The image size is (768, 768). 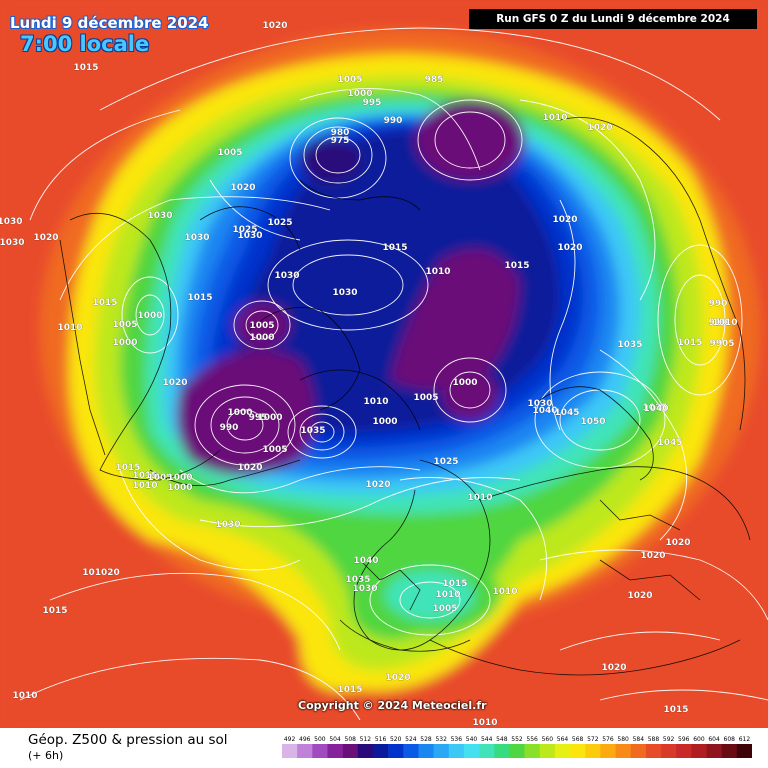 What do you see at coordinates (730, 739) in the screenshot?
I see `scale-tick-label: 608` at bounding box center [730, 739].